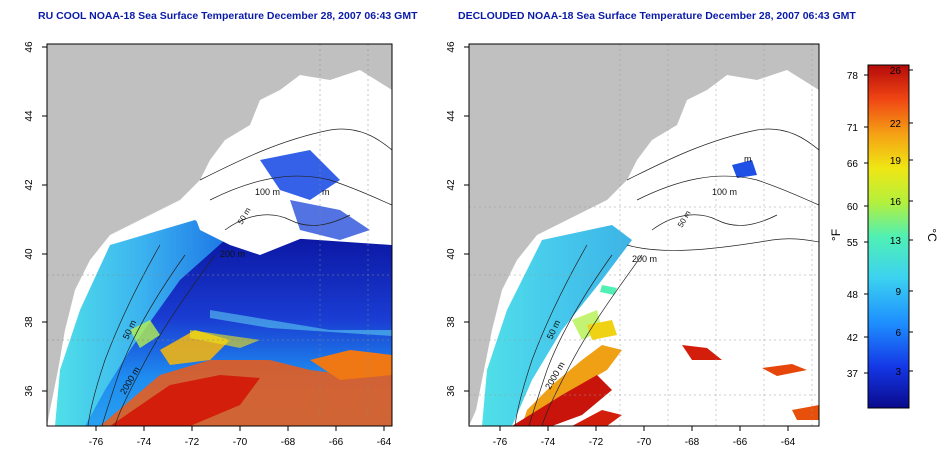  What do you see at coordinates (904, 333) in the screenshot?
I see `celsius-tick: 6` at bounding box center [904, 333].